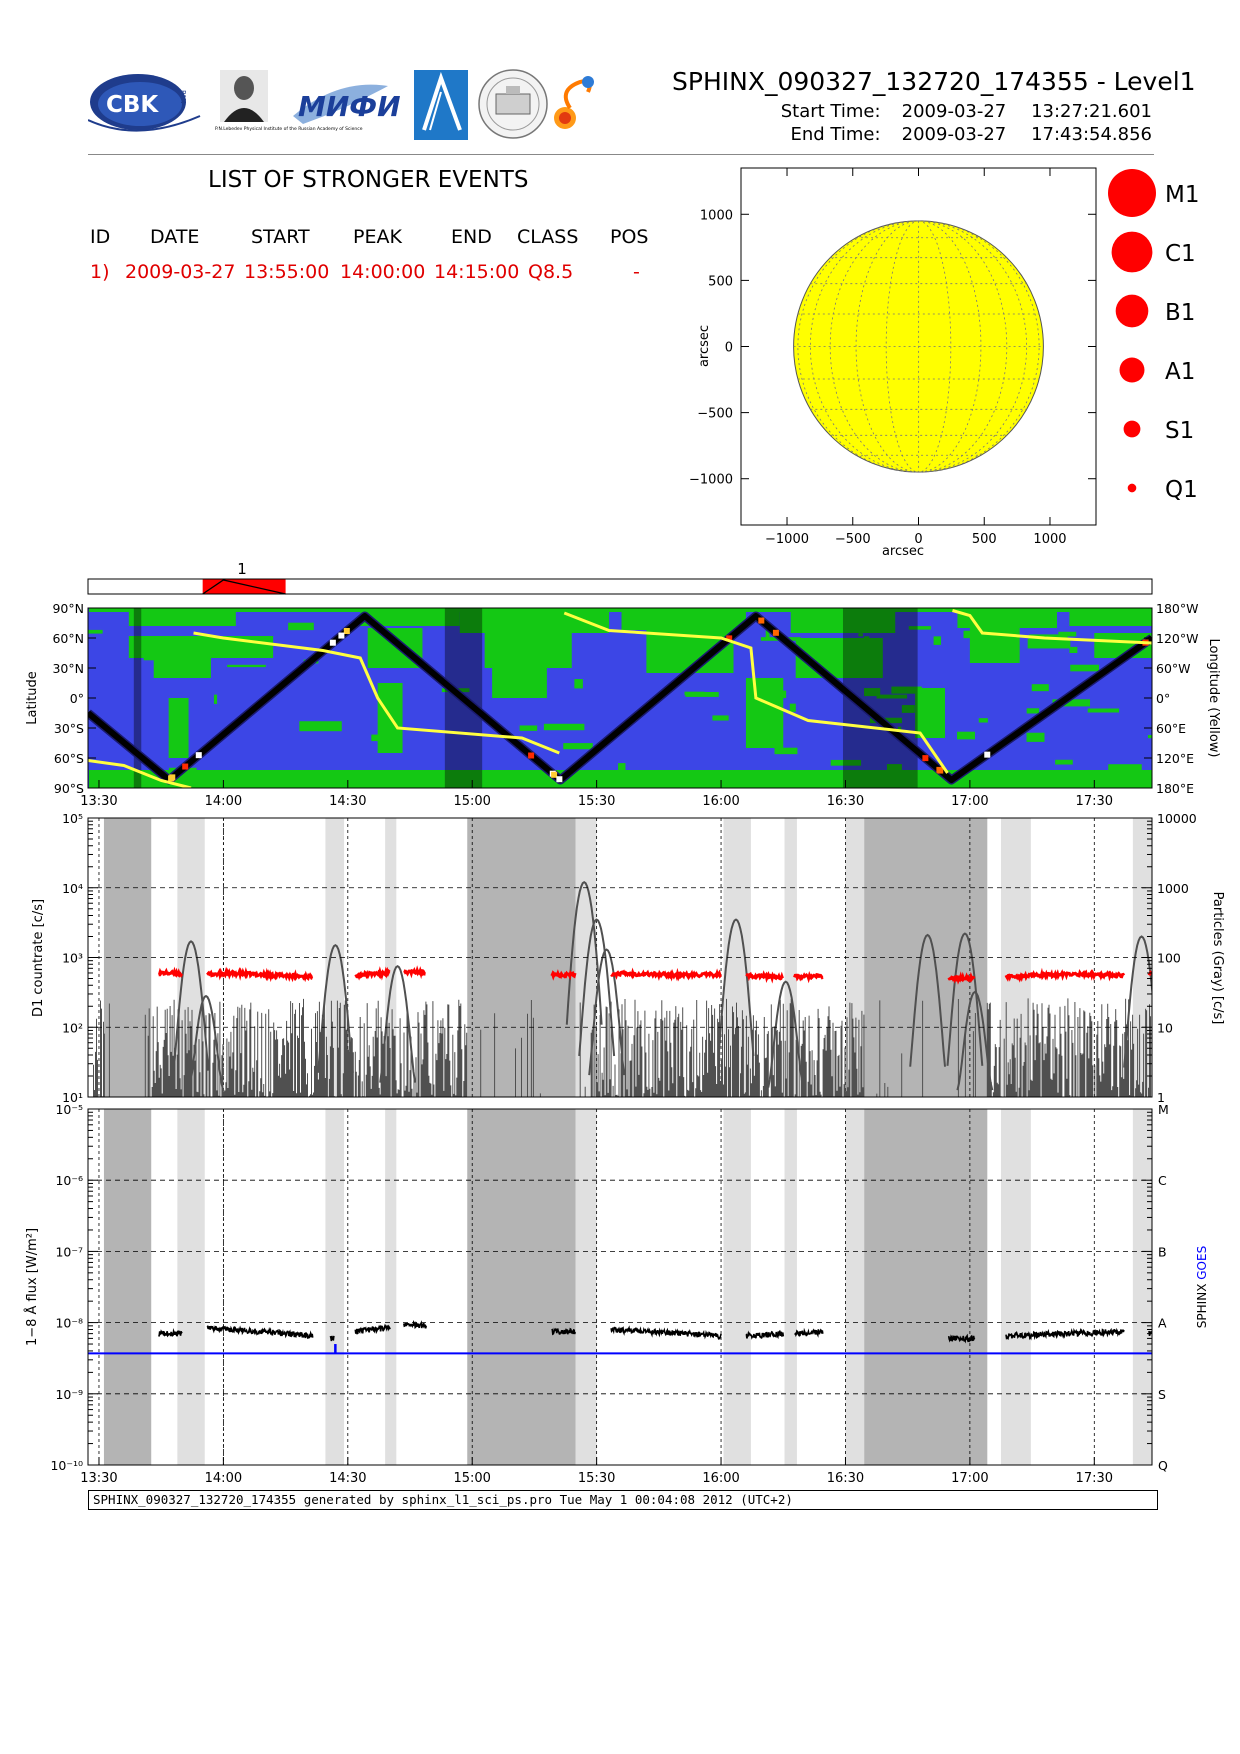 This screenshot has height=1754, width=1240. What do you see at coordinates (69, 1323) in the screenshot?
I see `log-tick-label: 10⁻⁸` at bounding box center [69, 1323].